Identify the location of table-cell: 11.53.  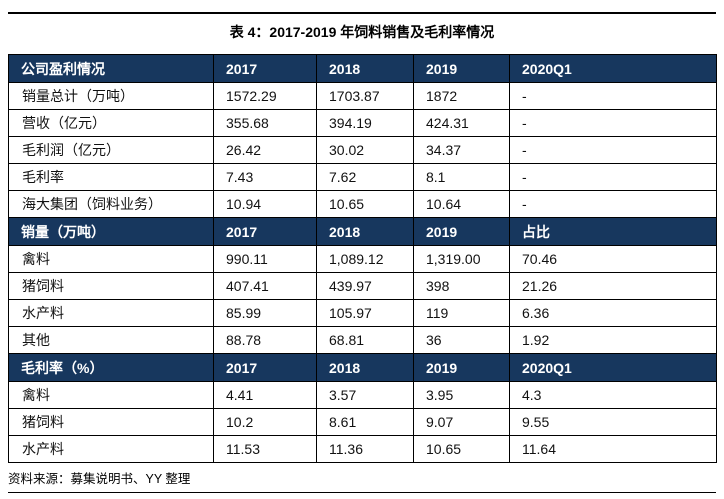
(265, 449).